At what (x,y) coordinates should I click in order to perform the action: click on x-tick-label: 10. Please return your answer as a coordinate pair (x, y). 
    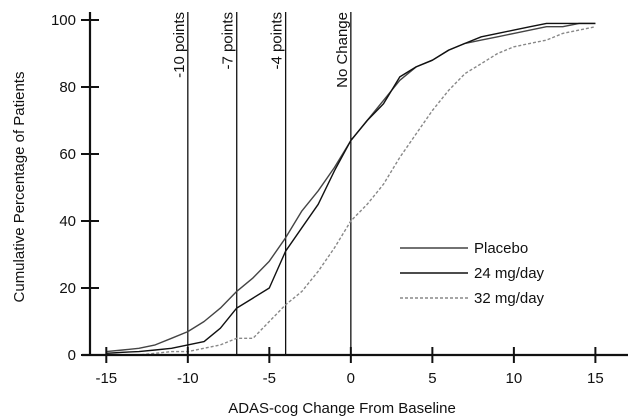
    Looking at the image, I should click on (514, 378).